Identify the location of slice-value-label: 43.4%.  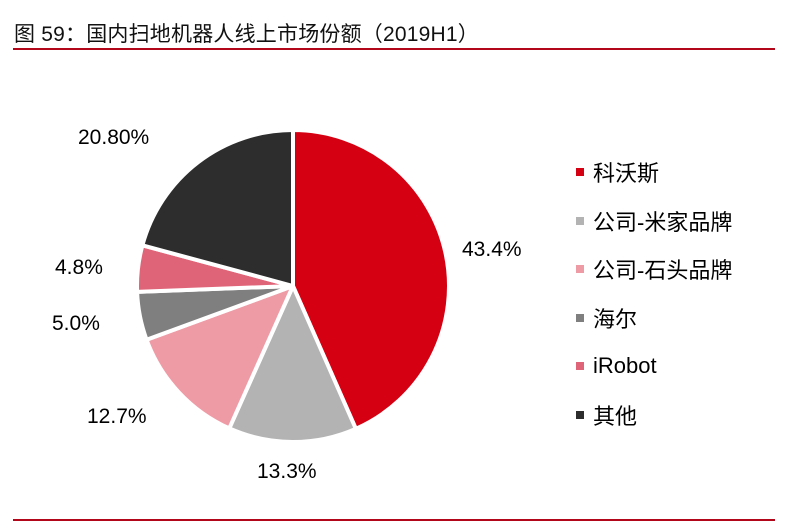
(492, 249).